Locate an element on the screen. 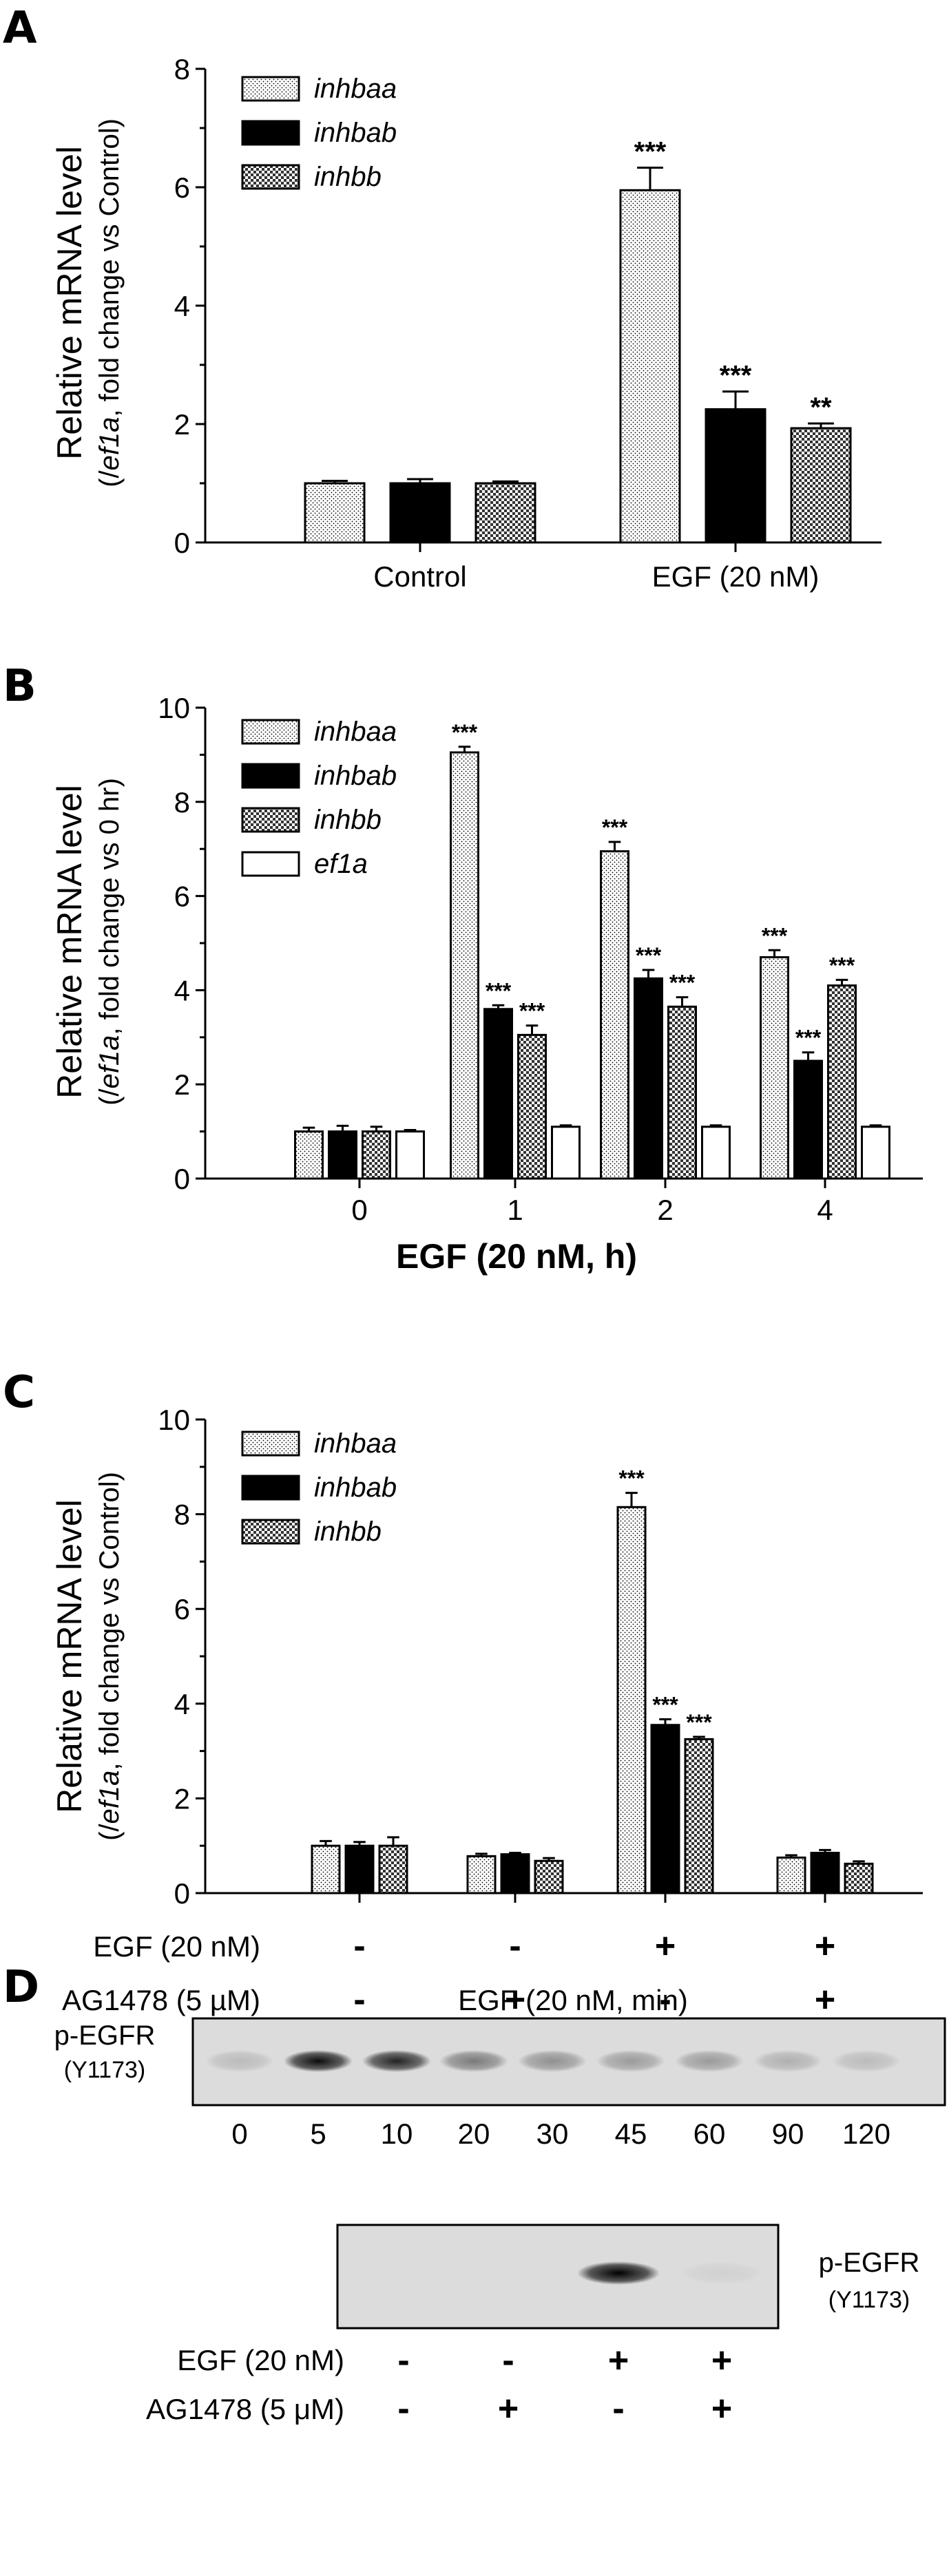  blot-top-label-main: p-EGFR is located at coordinates (105, 2036).